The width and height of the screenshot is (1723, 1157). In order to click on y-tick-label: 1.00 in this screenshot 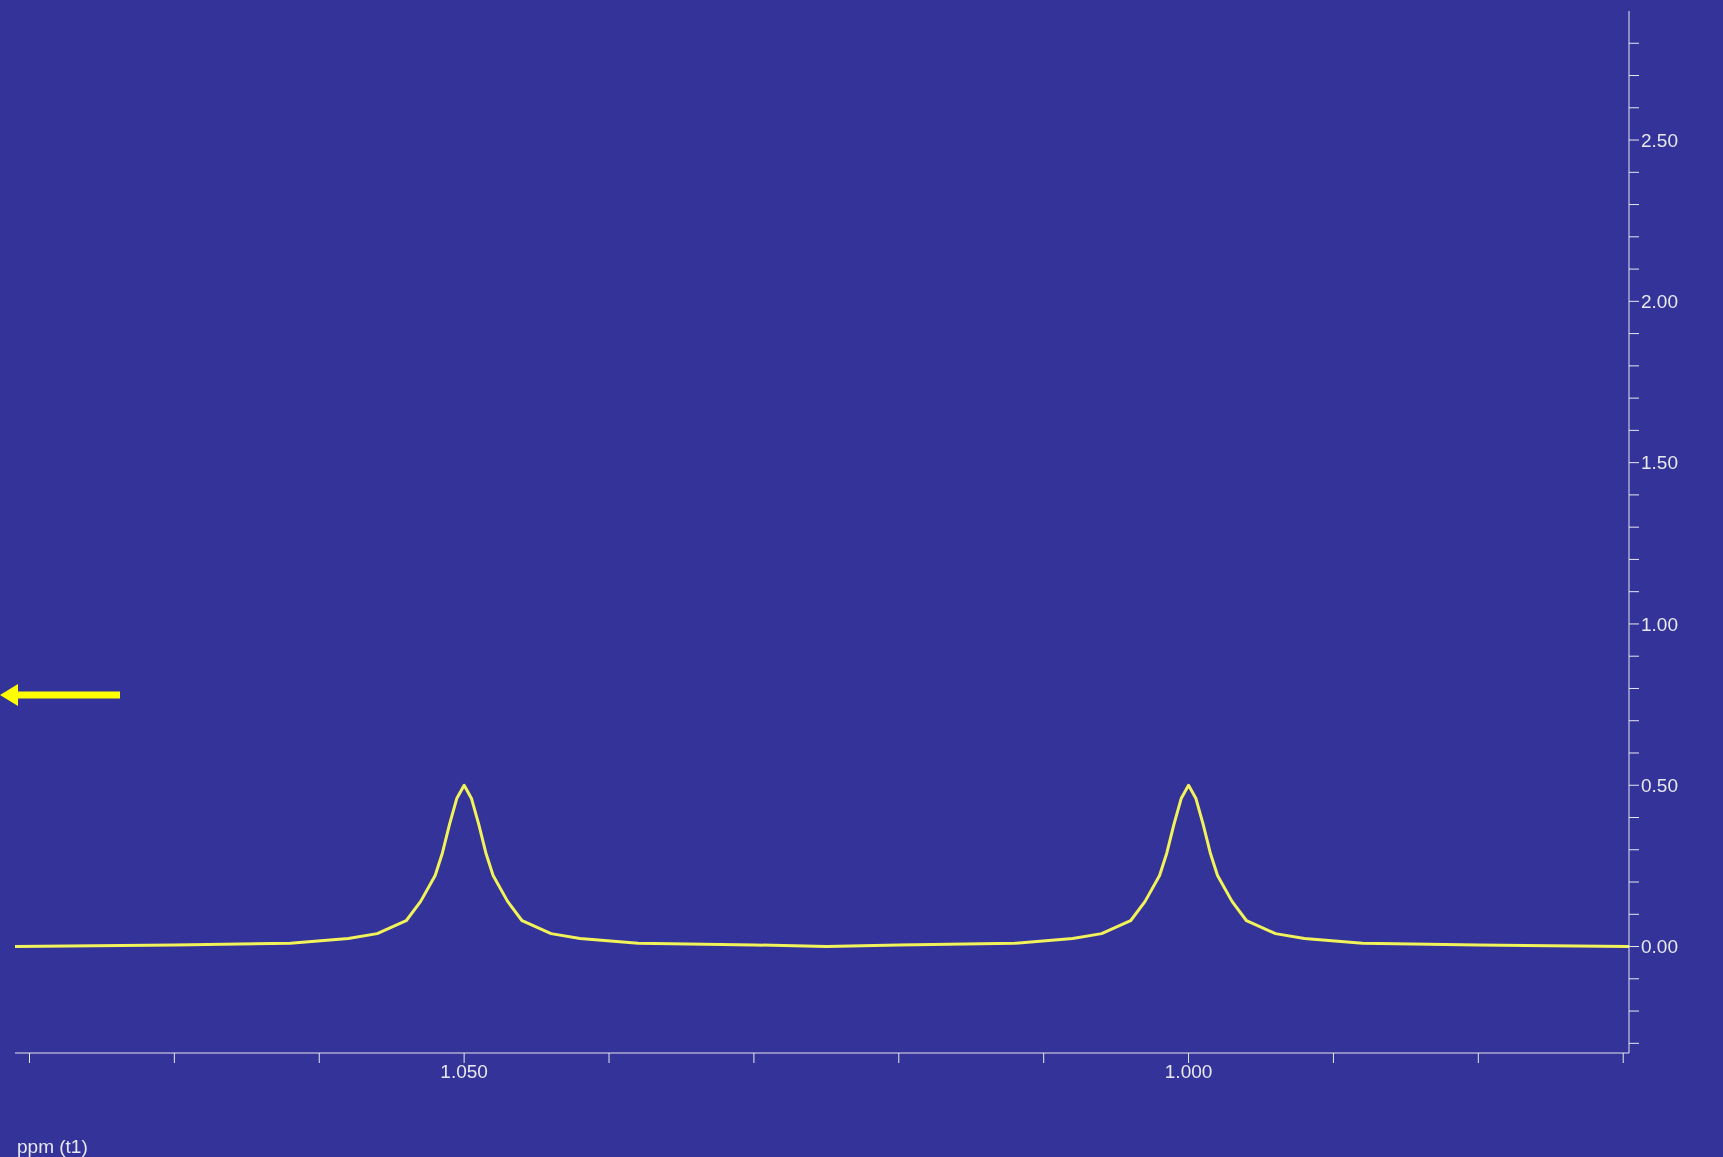, I will do `click(1659, 624)`.